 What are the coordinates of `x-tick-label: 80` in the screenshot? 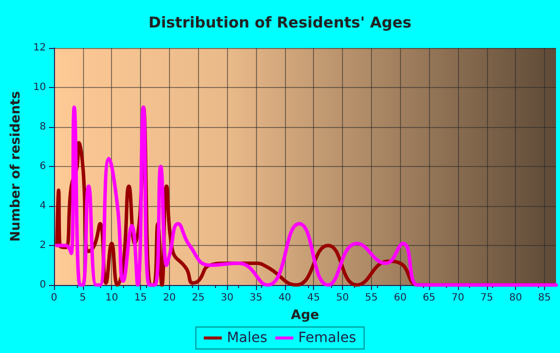 It's located at (515, 298).